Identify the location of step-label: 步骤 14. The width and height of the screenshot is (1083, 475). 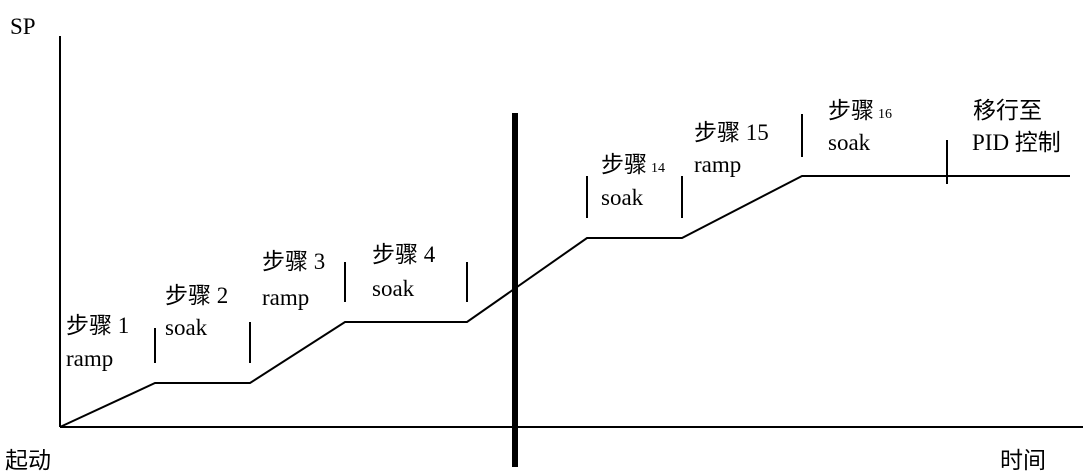
(633, 164).